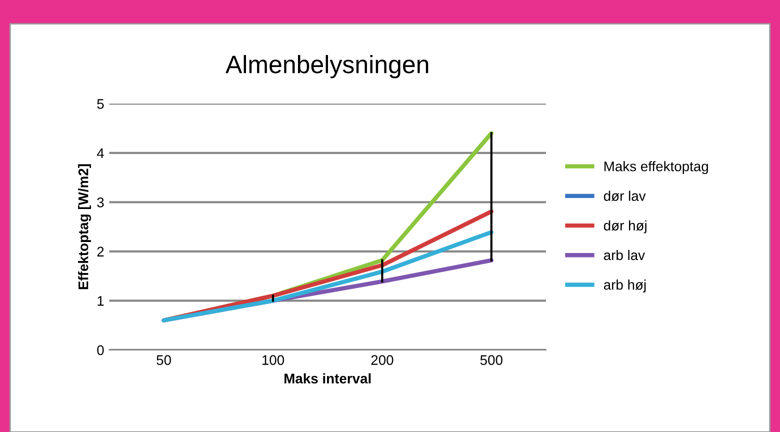 The height and width of the screenshot is (432, 780). Describe the element at coordinates (101, 301) in the screenshot. I see `y-tick-label: 1` at that location.